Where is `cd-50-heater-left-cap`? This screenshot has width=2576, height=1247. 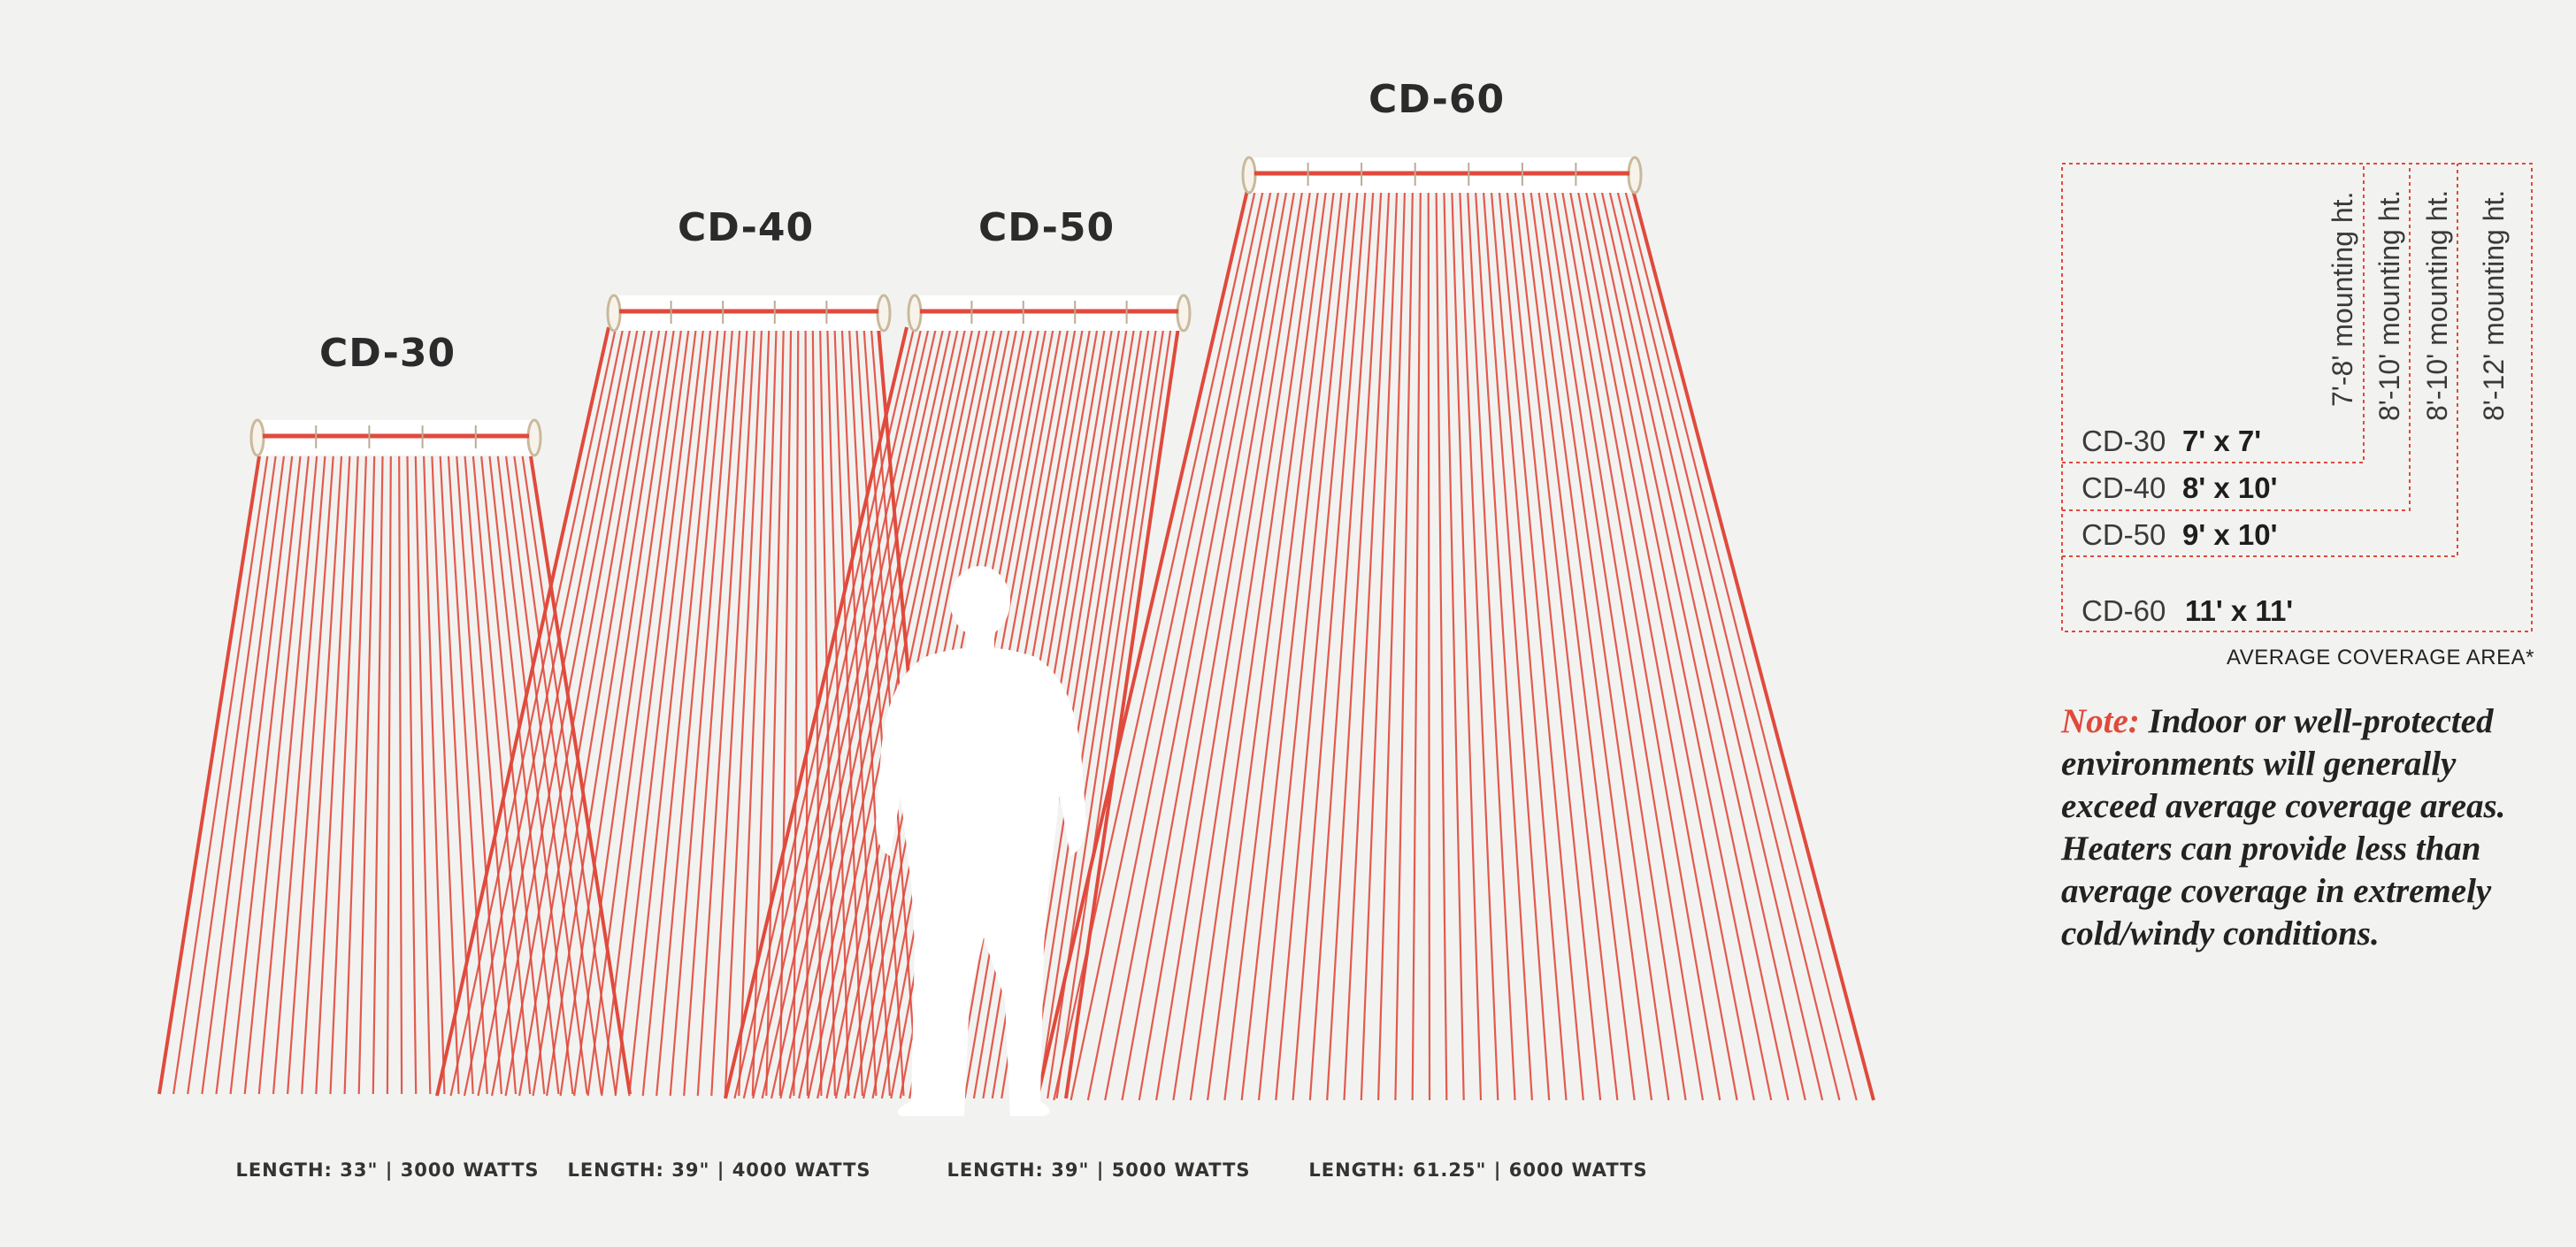
cd-50-heater-left-cap is located at coordinates (915, 313).